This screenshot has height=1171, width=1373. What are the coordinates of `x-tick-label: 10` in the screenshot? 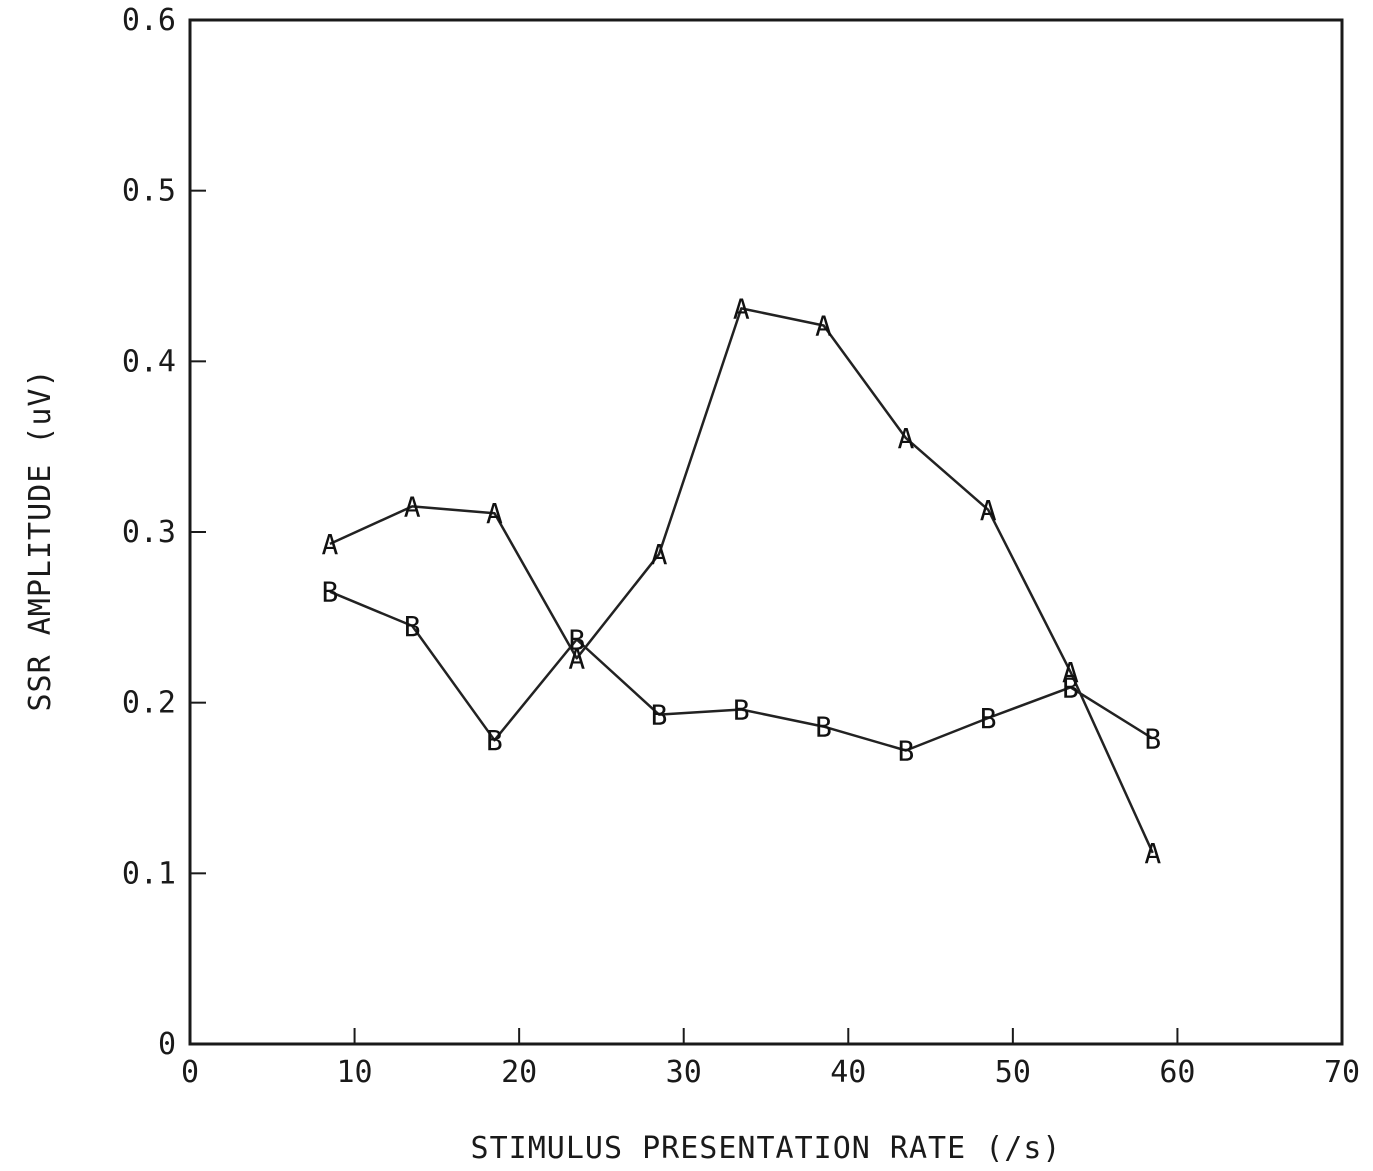 It's located at (355, 1072).